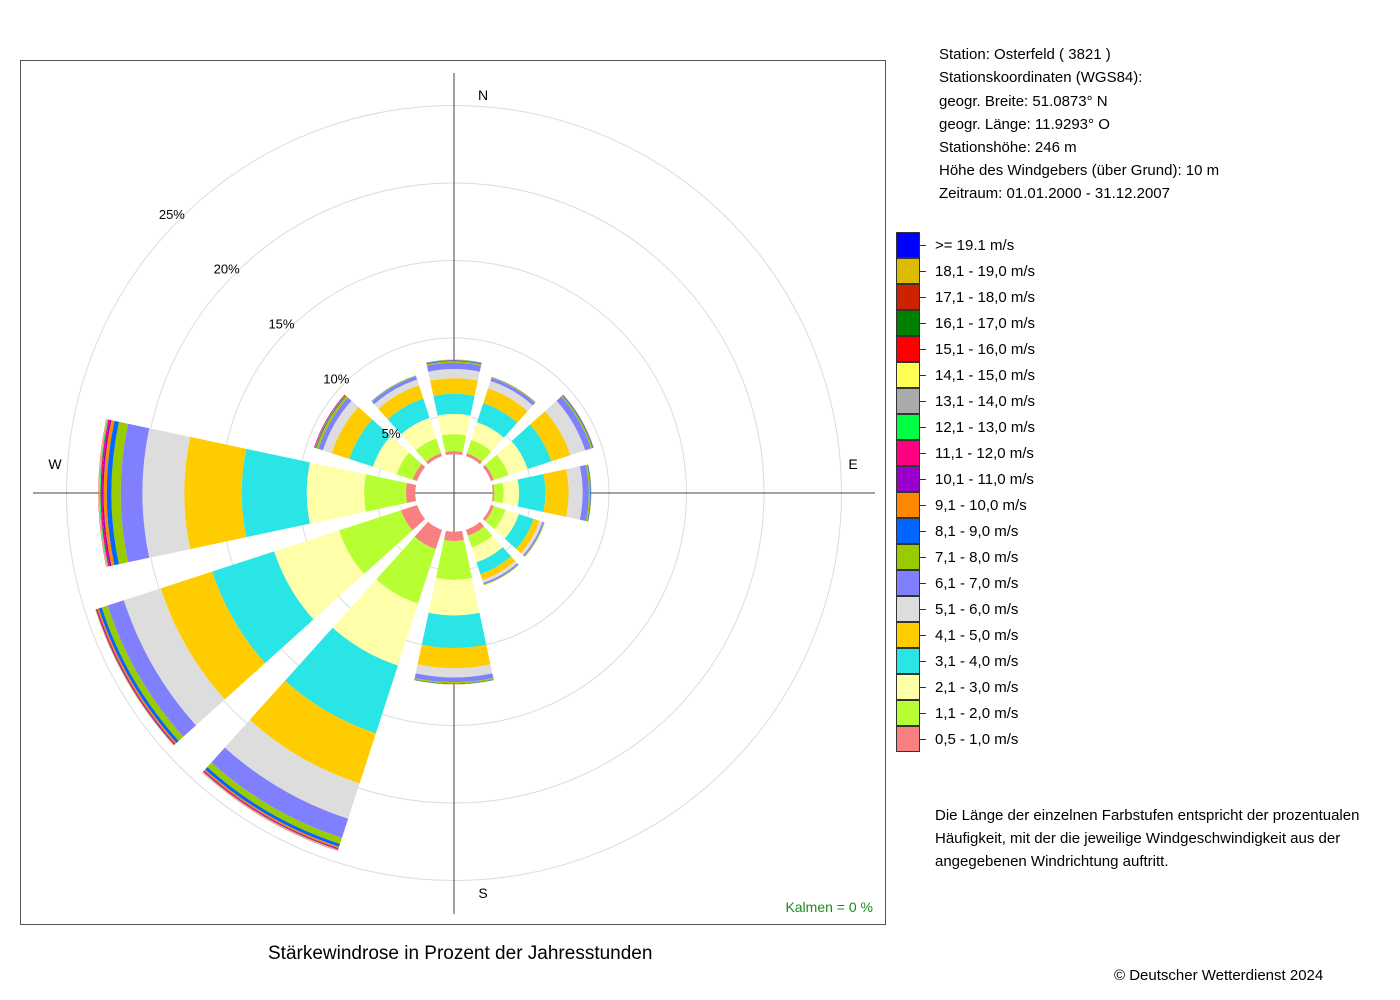  Describe the element at coordinates (483, 95) in the screenshot. I see `compass-label-n: N` at that location.